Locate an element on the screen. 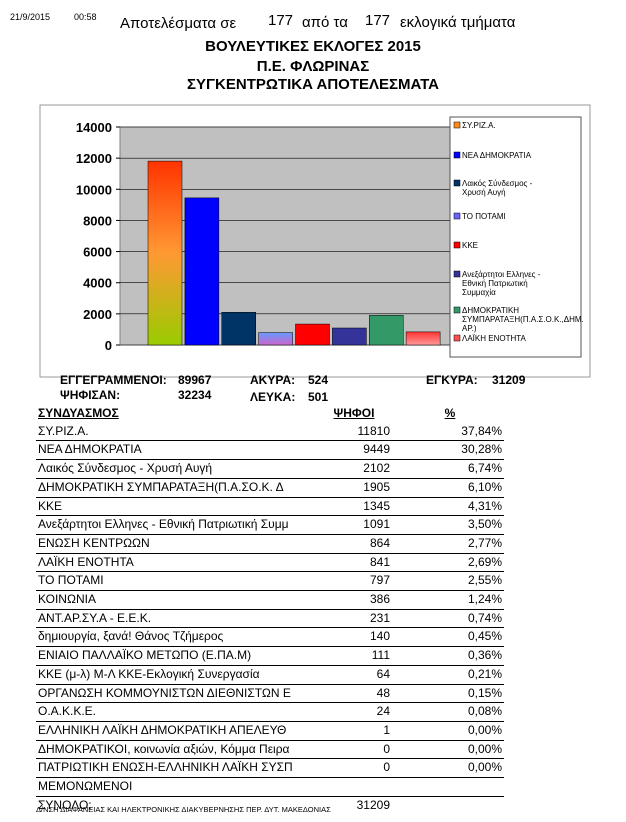 The width and height of the screenshot is (626, 822). y-tick-label: 4000 is located at coordinates (97, 283).